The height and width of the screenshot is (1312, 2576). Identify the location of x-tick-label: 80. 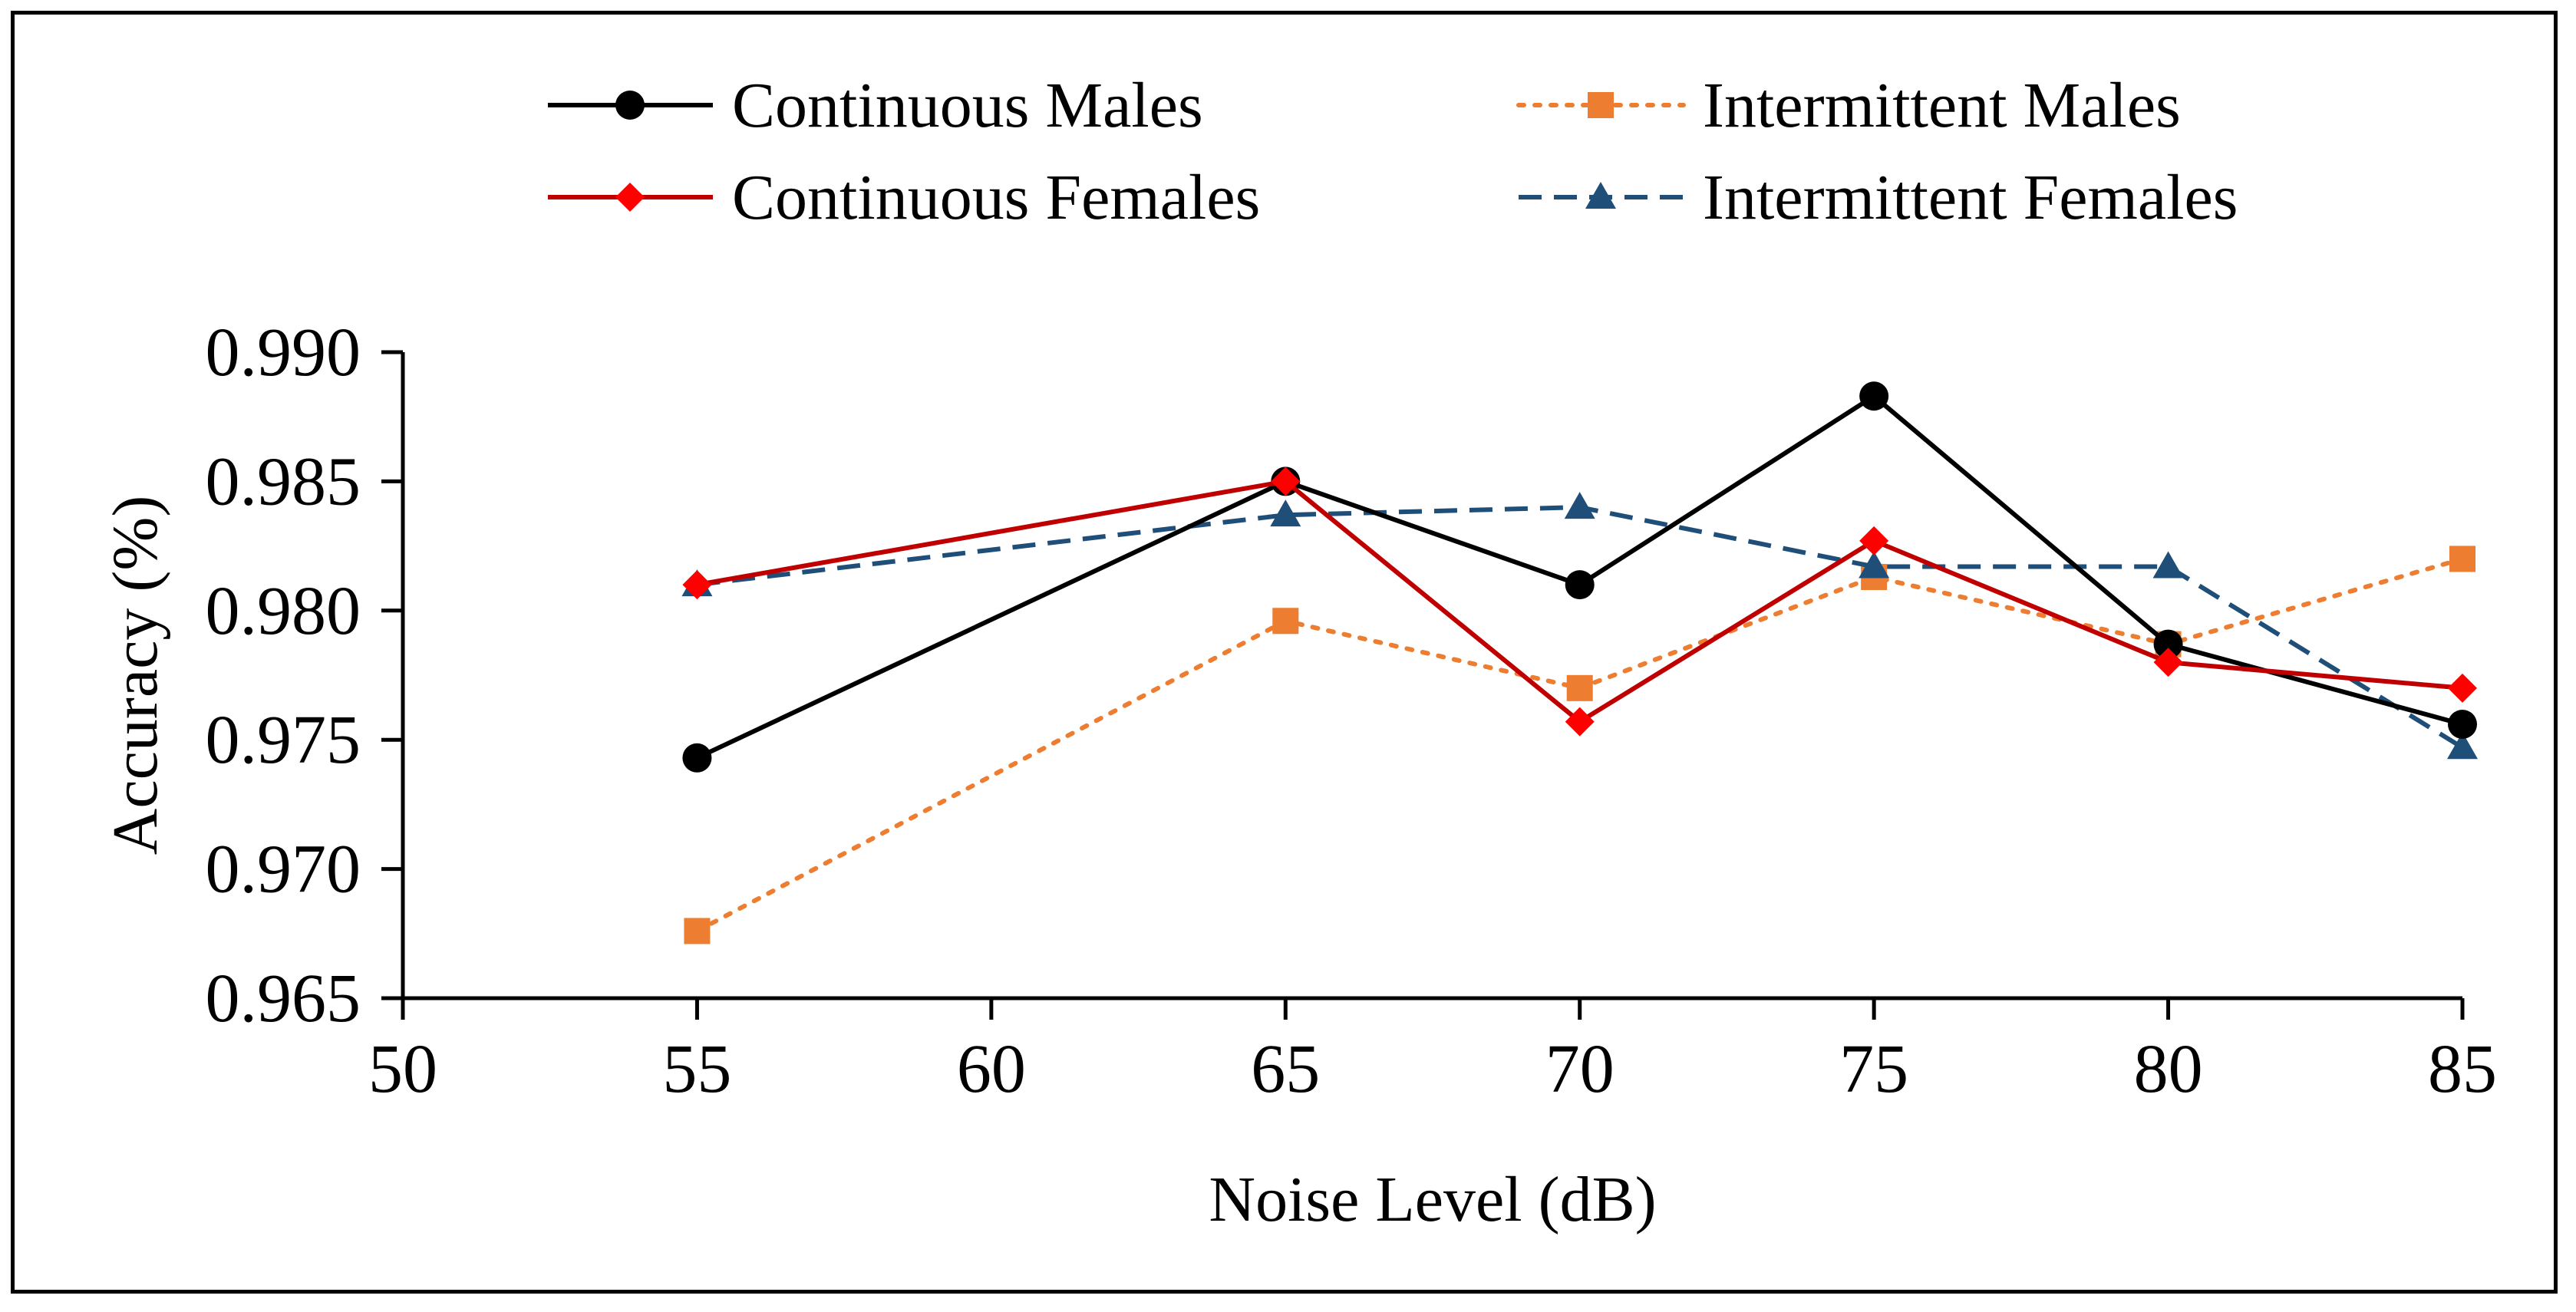
(2168, 1069).